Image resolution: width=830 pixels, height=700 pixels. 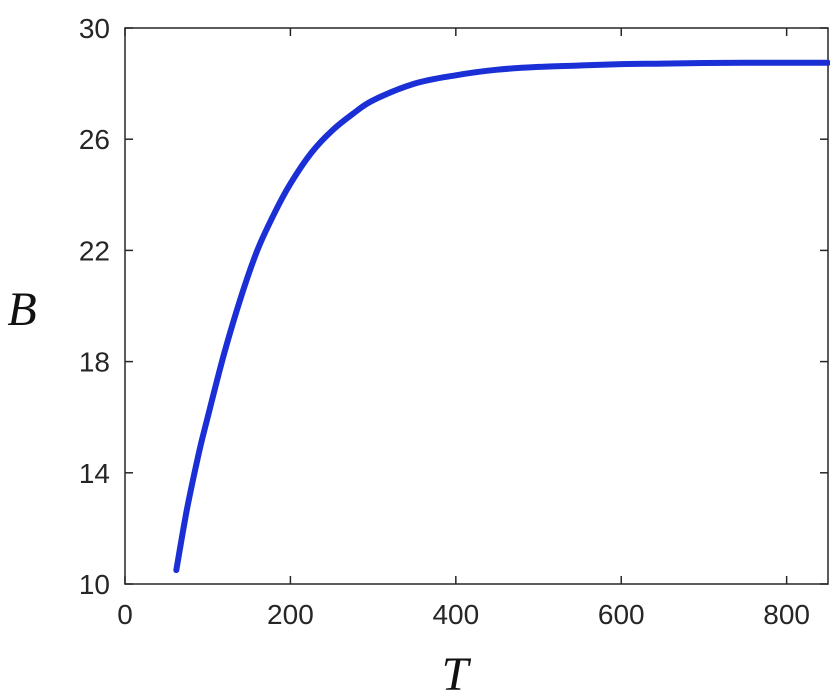 I want to click on y-tick-label: 18, so click(x=94, y=362).